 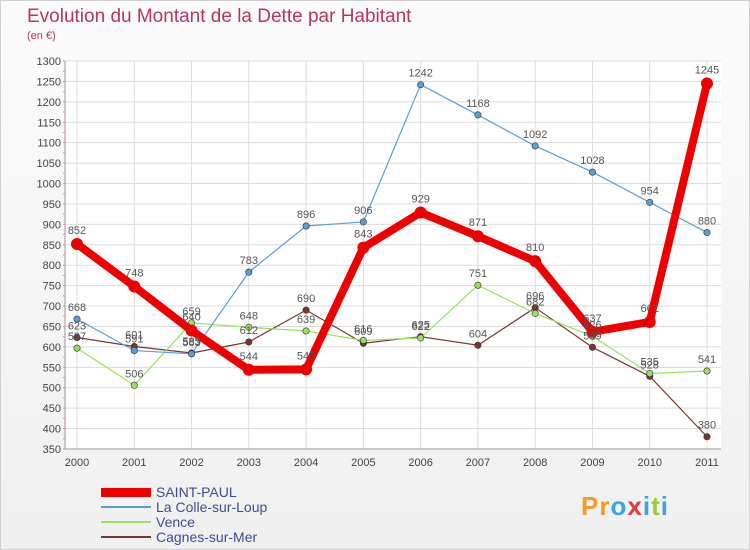 What do you see at coordinates (478, 274) in the screenshot?
I see `data-label: 751` at bounding box center [478, 274].